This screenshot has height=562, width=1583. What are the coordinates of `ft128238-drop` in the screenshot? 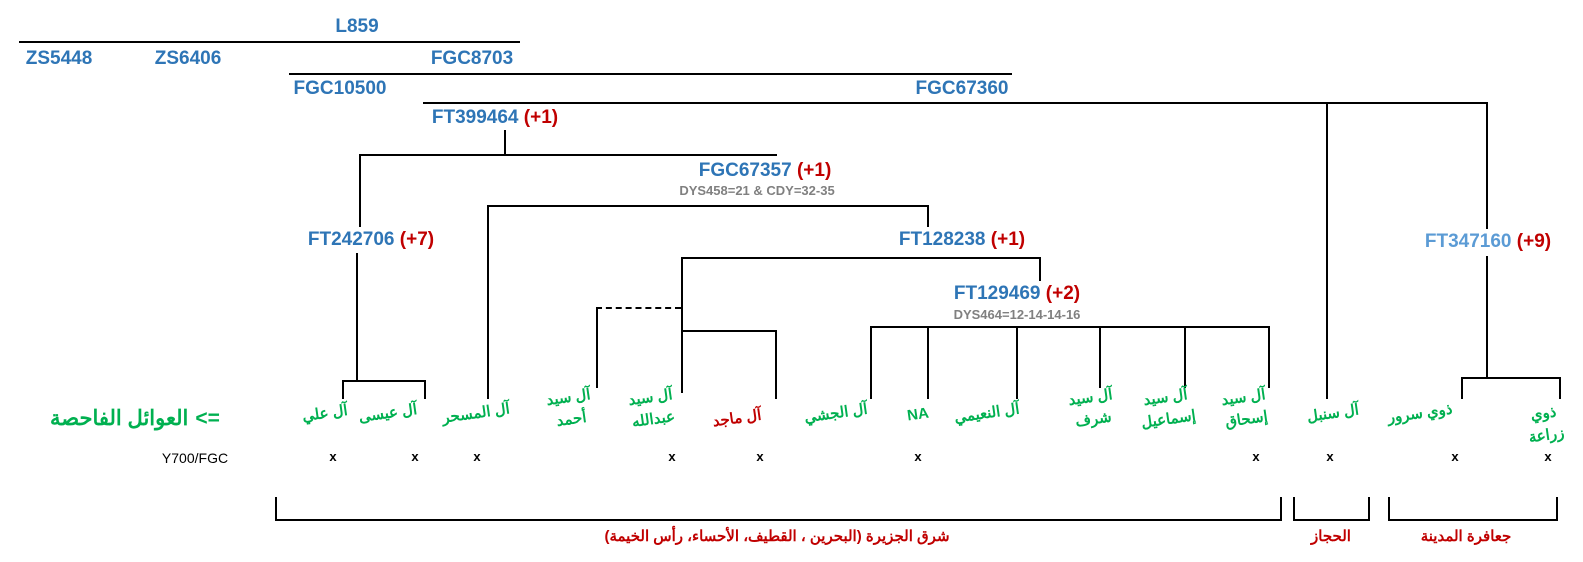 It's located at (928, 216).